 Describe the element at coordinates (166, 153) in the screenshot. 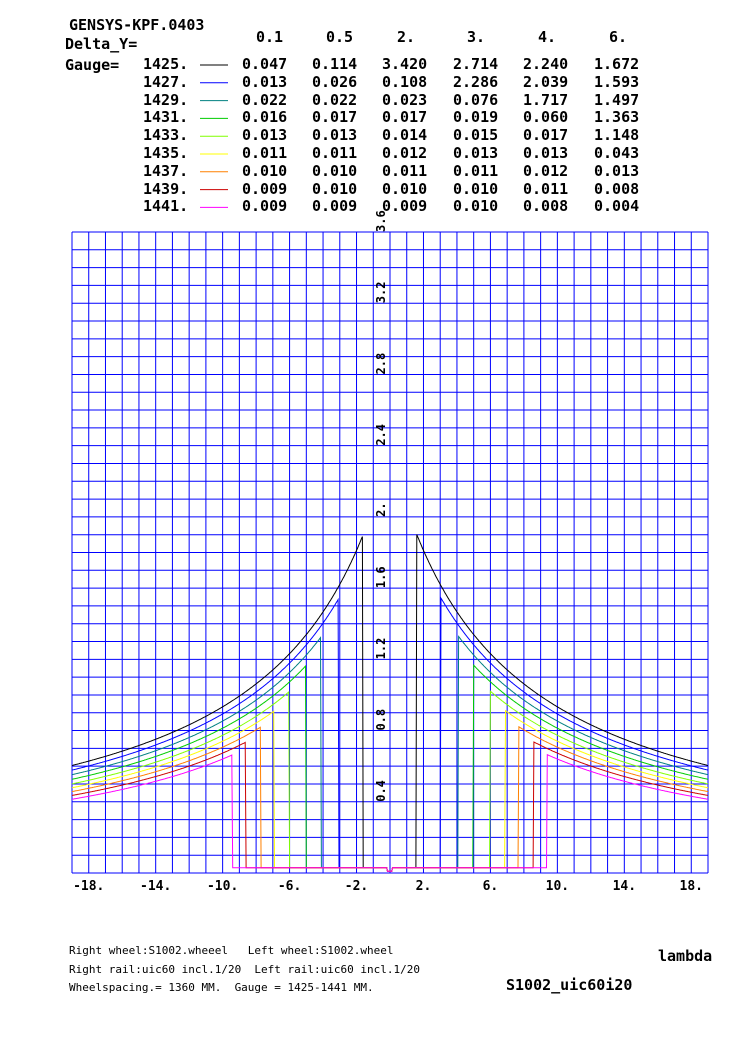

I see `legend-gauge-label: 1435.` at that location.